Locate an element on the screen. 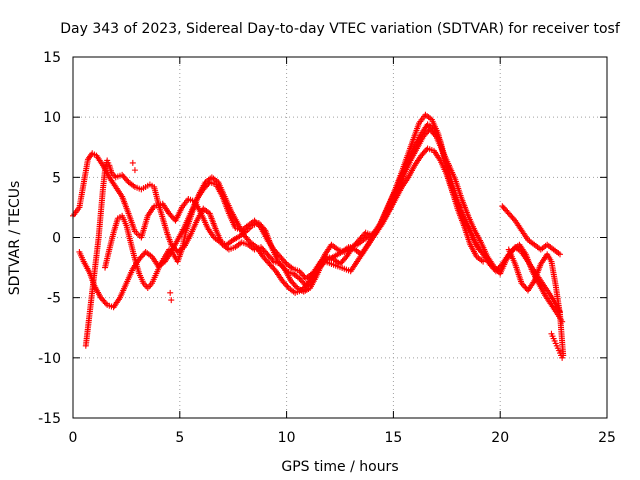 The image size is (640, 480). y-tick-label: -15 is located at coordinates (49, 419).